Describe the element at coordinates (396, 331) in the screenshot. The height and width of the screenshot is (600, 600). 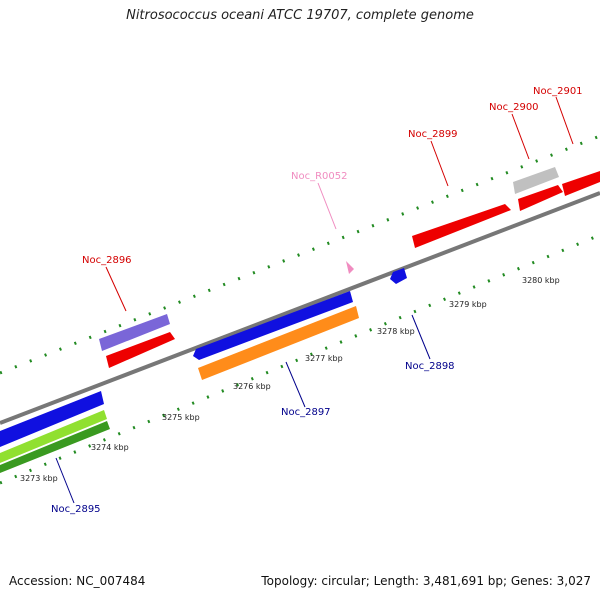
I see `scale-label-3278: 3278 kbp` at that location.